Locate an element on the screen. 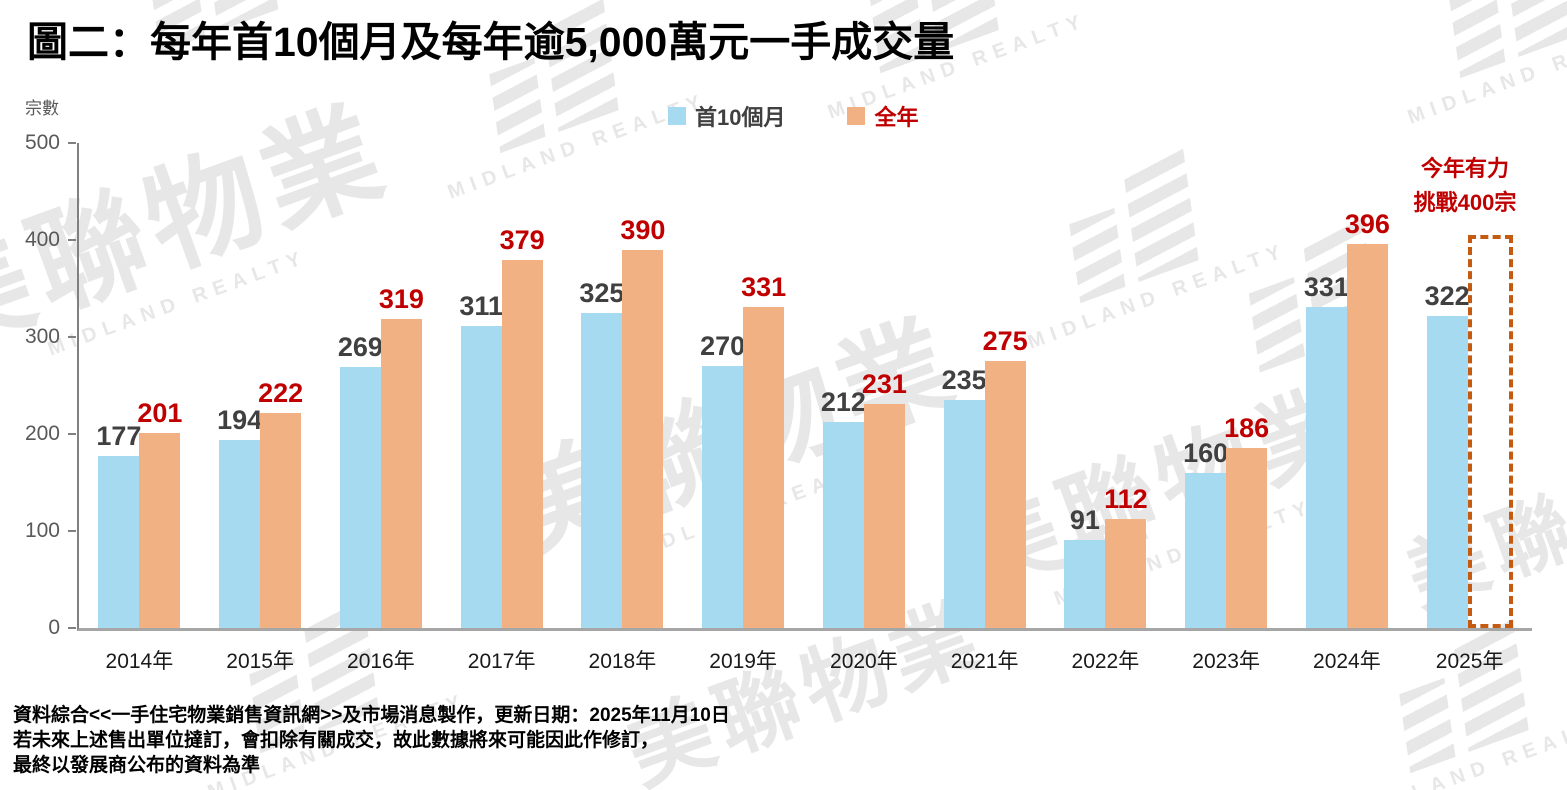  x-axis-label: 2018年 is located at coordinates (622, 661).